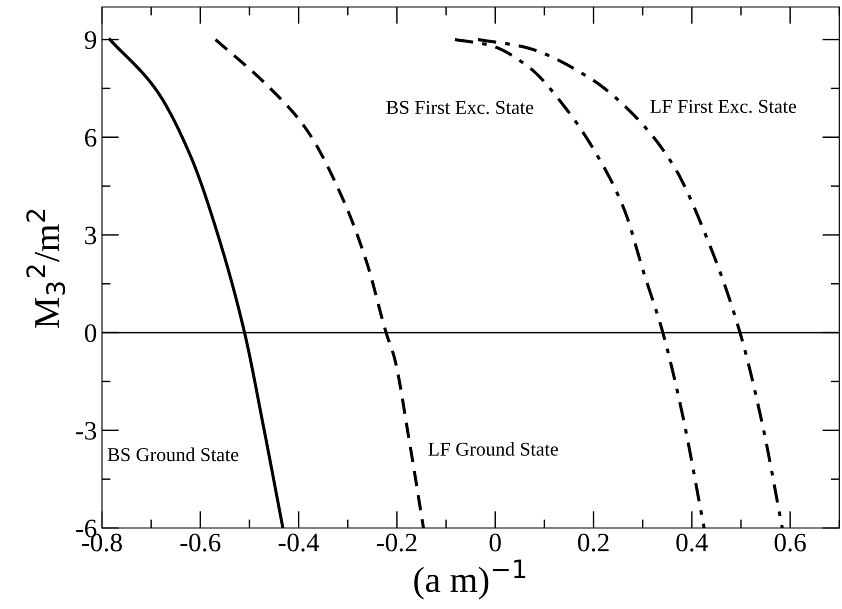 This screenshot has height=609, width=842. Describe the element at coordinates (200, 543) in the screenshot. I see `x-tick-label: -0.6` at that location.